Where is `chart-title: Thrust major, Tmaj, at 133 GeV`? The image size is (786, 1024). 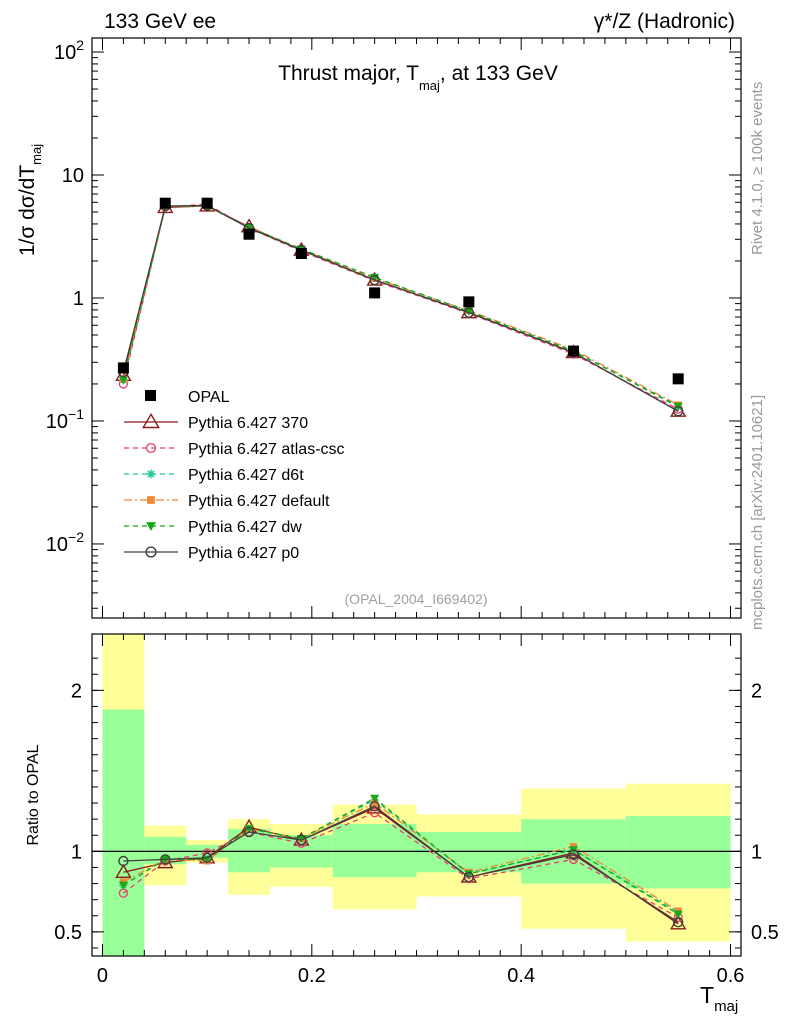 chart-title: Thrust major, Tmaj, at 133 GeV is located at coordinates (418, 77).